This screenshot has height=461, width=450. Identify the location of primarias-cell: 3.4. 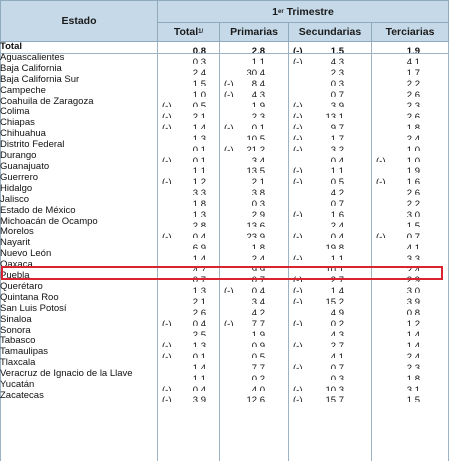
(254, 298).